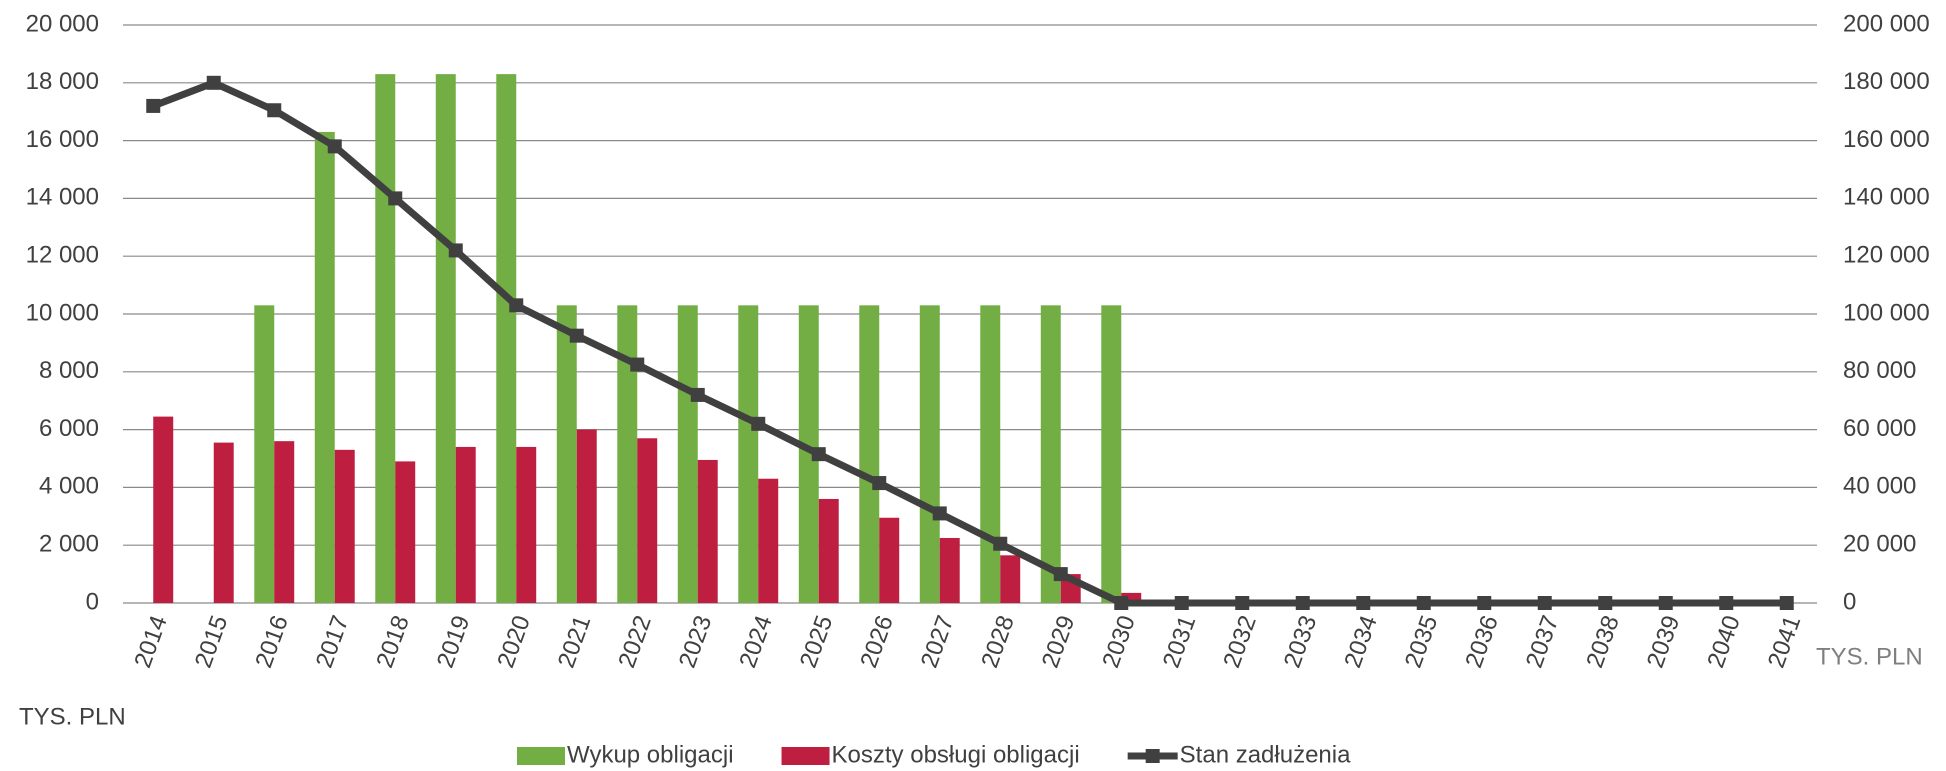 The height and width of the screenshot is (771, 1946). What do you see at coordinates (69, 544) in the screenshot?
I see `y-tick-label: 2 000` at bounding box center [69, 544].